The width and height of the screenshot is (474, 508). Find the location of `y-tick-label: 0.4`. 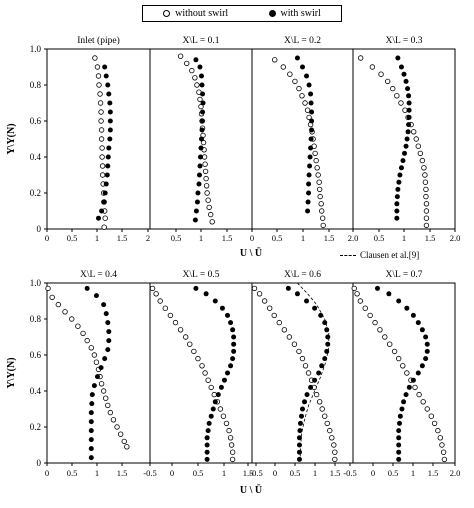

y-tick-label: 0.4 is located at coordinates (36, 157).